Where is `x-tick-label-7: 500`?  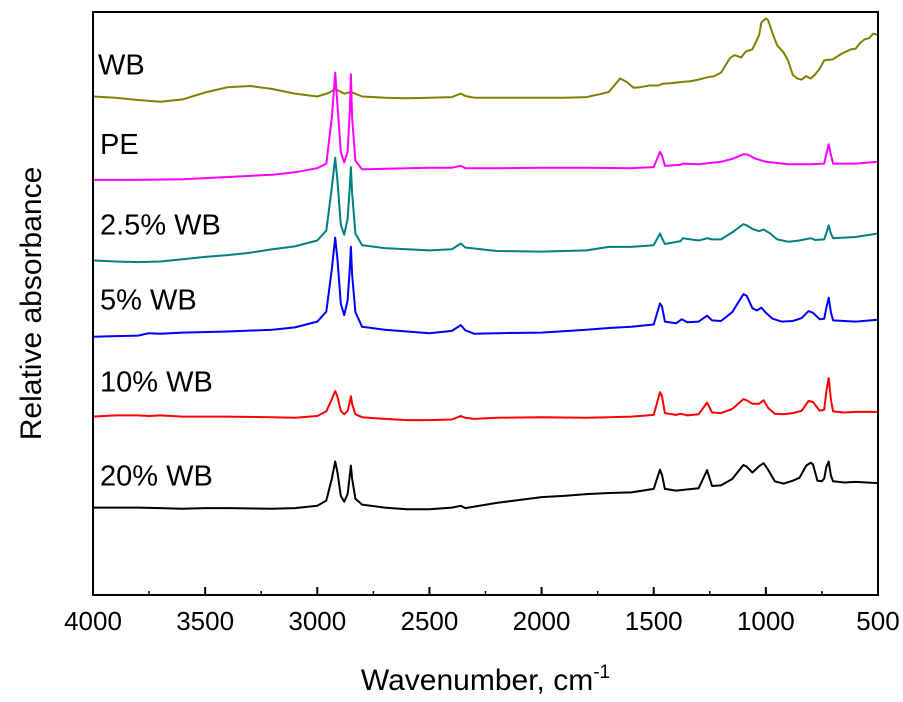 x-tick-label-7: 500 is located at coordinates (877, 621).